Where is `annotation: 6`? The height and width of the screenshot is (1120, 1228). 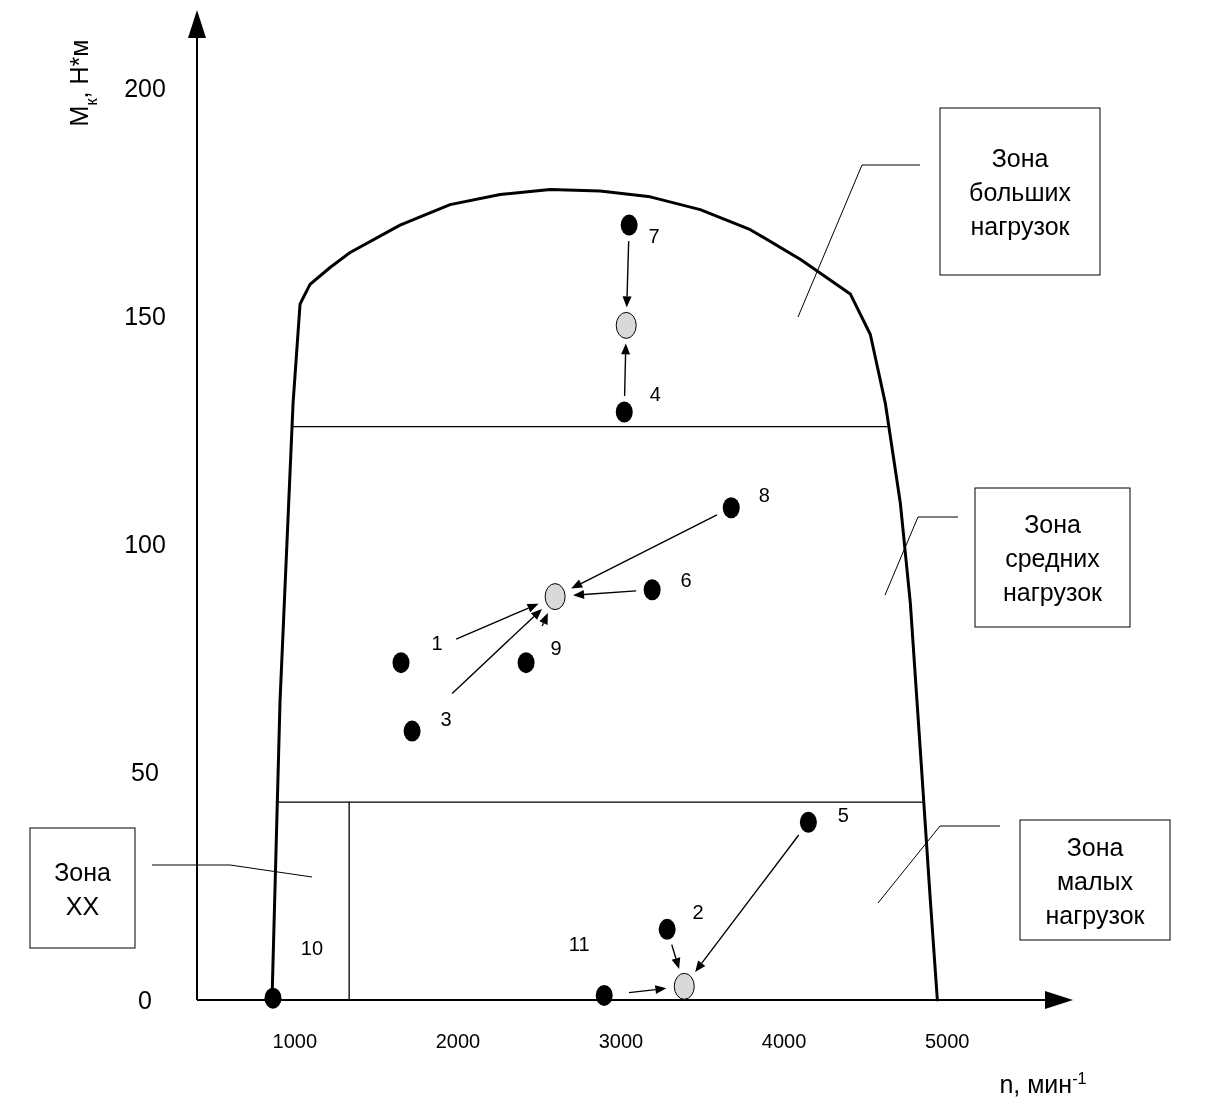 annotation: 6 is located at coordinates (686, 579).